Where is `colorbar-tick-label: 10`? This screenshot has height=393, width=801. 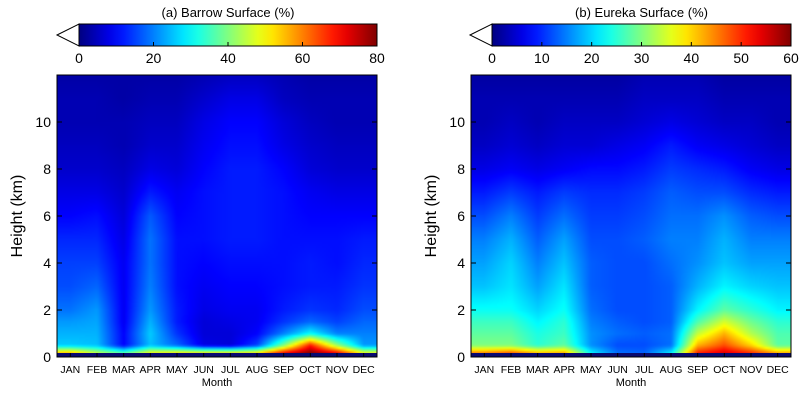
colorbar-tick-label: 10 is located at coordinates (542, 58).